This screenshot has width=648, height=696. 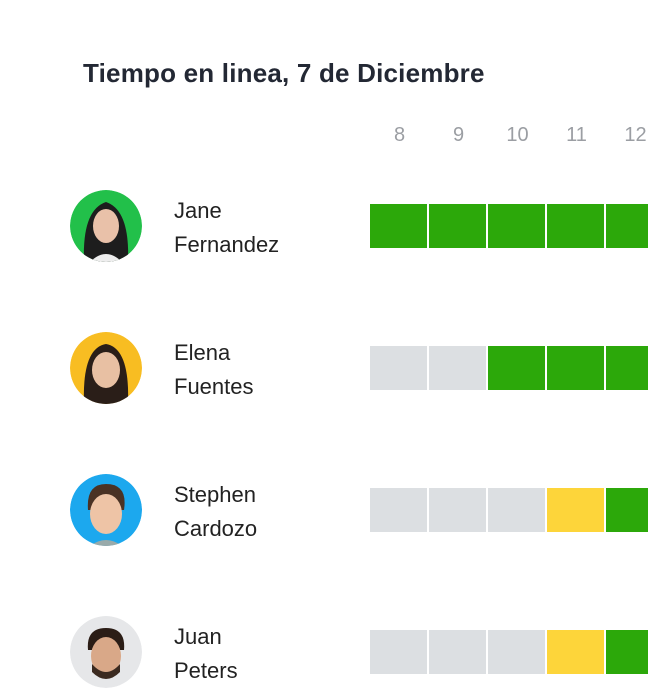 What do you see at coordinates (324, 514) in the screenshot?
I see `user-row: Stephen Cardozo` at bounding box center [324, 514].